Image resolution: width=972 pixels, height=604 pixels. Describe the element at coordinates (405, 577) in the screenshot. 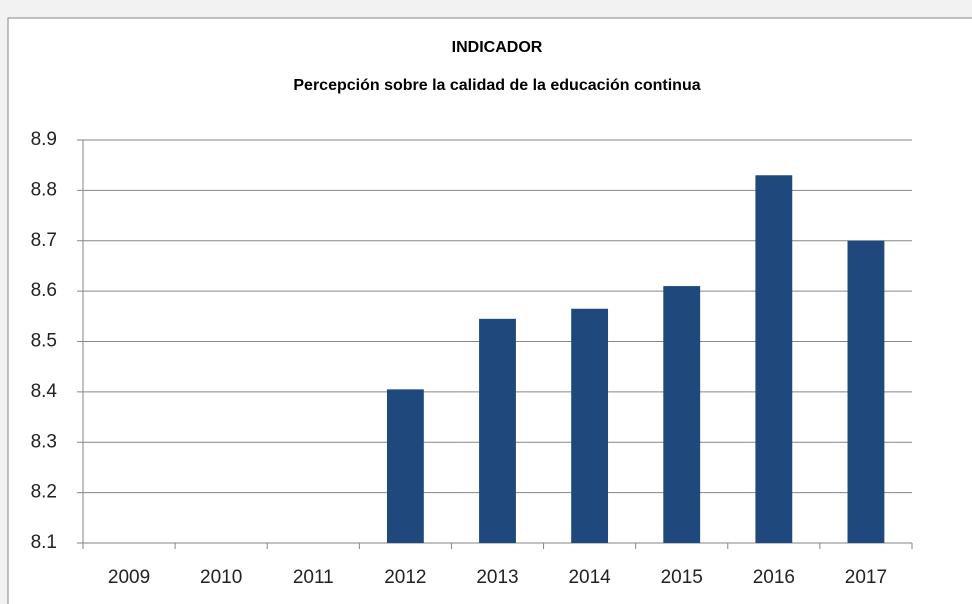

I see `x-tick-label: 2012` at that location.